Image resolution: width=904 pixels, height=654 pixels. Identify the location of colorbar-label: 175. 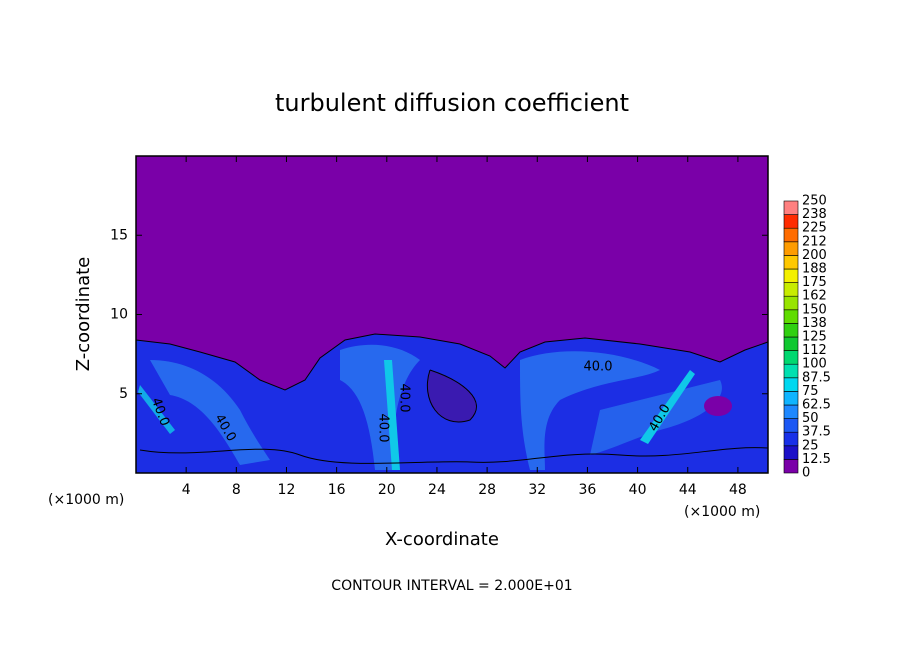
(814, 282).